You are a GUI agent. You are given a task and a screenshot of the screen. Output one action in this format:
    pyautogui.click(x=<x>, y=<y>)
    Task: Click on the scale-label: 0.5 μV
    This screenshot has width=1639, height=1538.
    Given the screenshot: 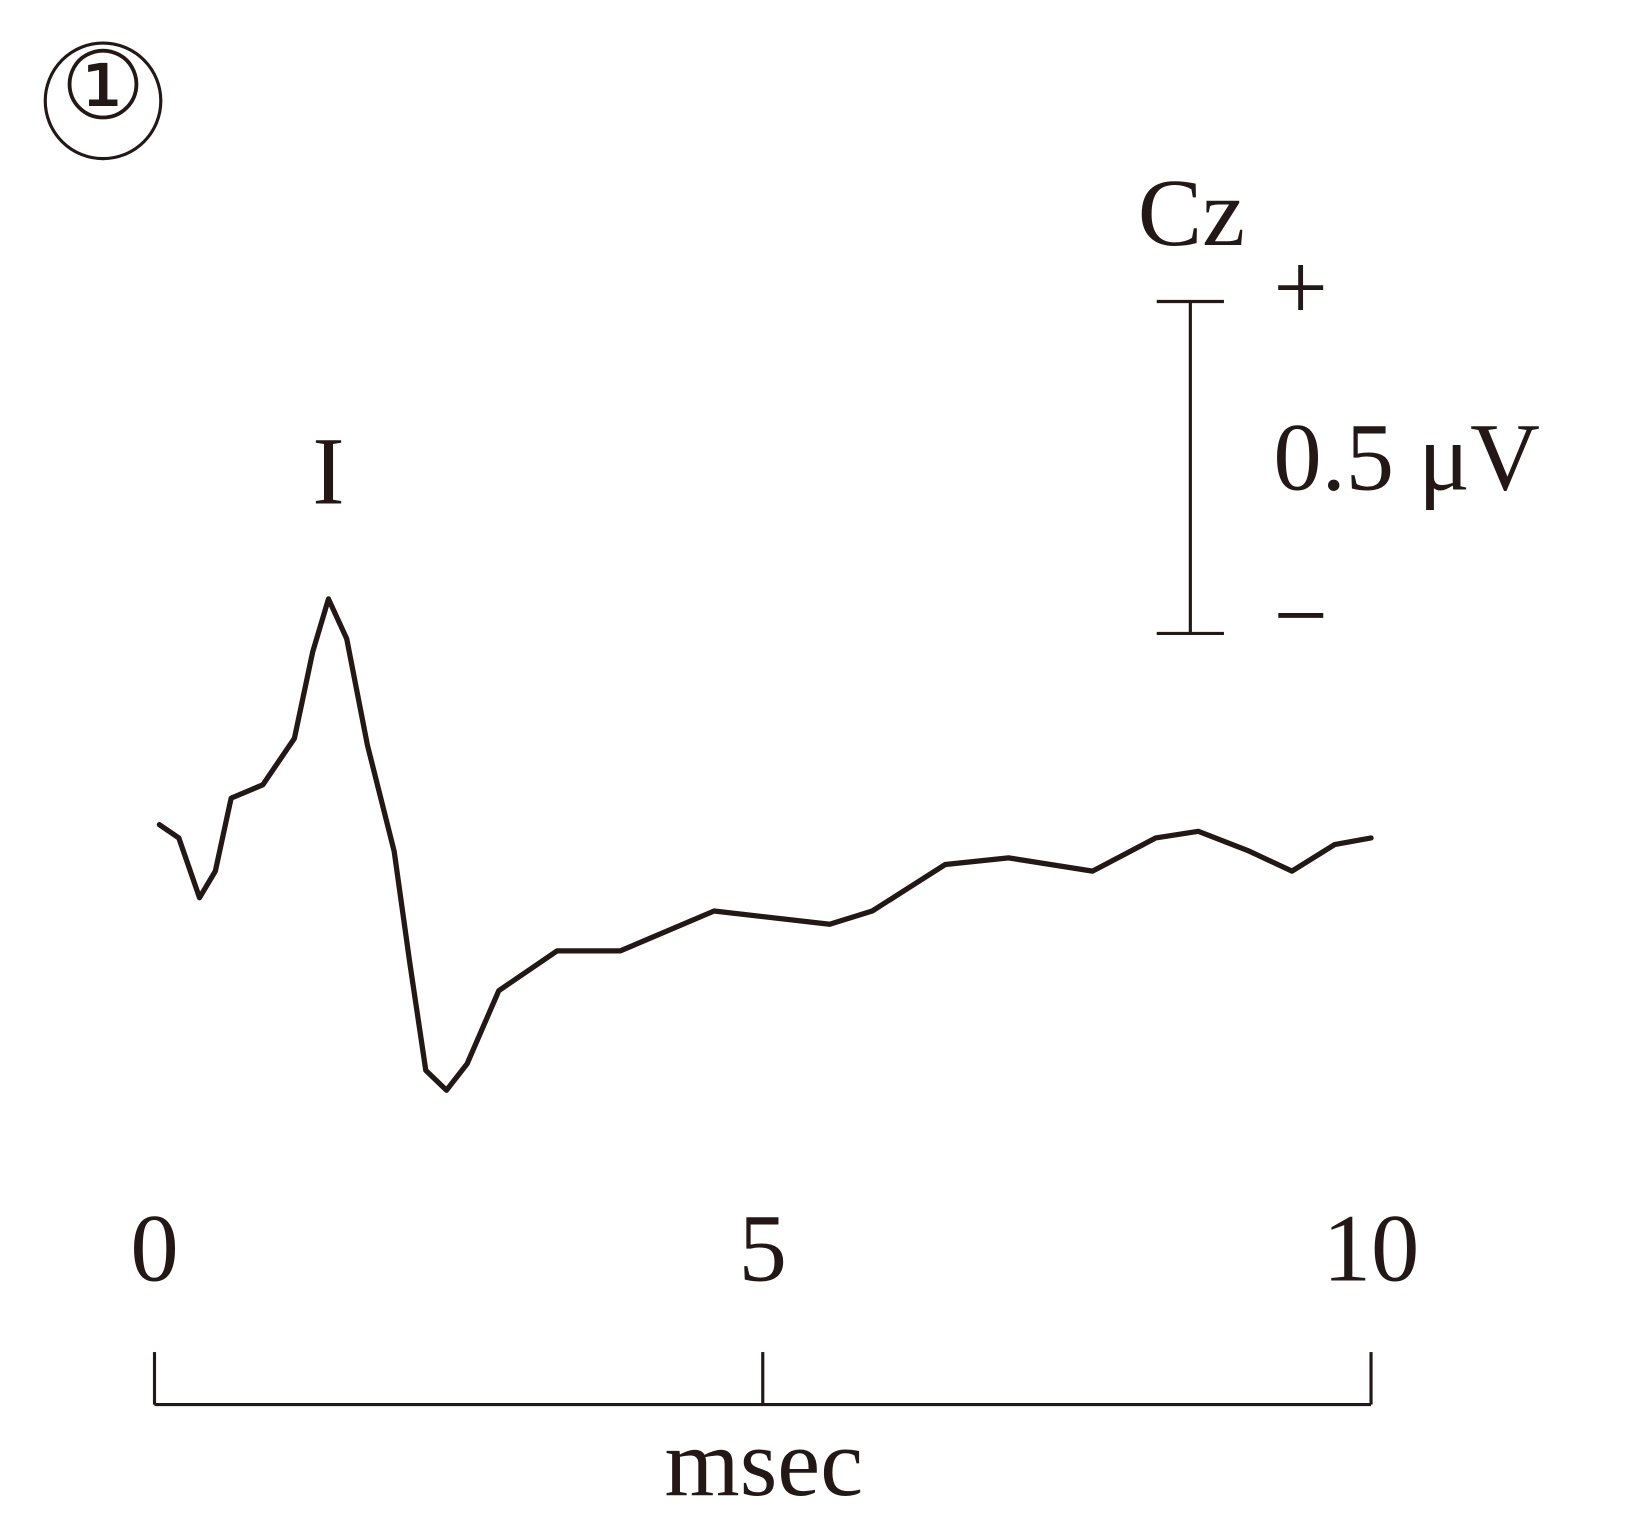 What is the action you would take?
    pyautogui.click(x=1406, y=457)
    